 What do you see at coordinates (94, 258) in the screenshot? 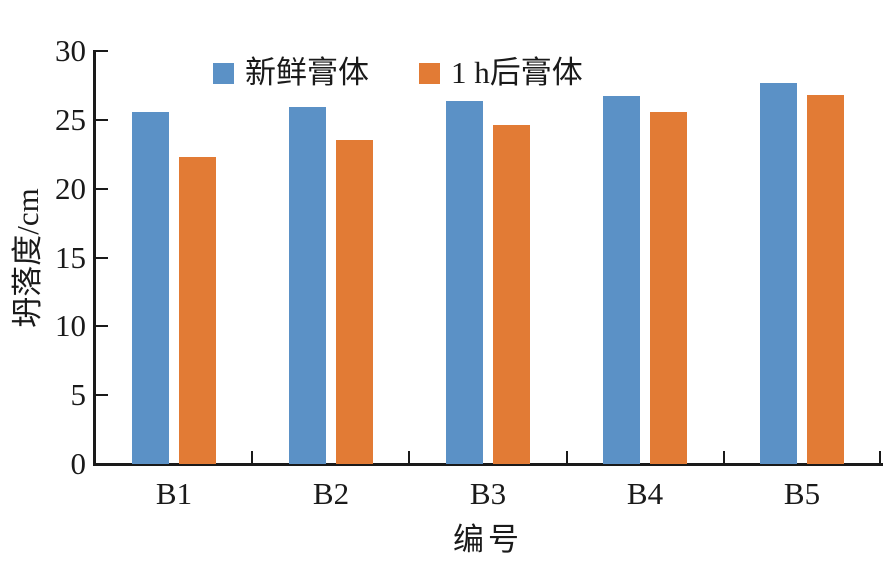
I see `y-axis-line` at bounding box center [94, 258].